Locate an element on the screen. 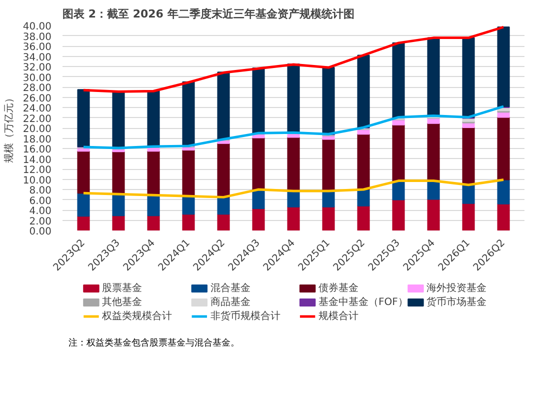 This screenshot has width=550, height=397. y-tick-label: 8.00 is located at coordinates (40, 191).